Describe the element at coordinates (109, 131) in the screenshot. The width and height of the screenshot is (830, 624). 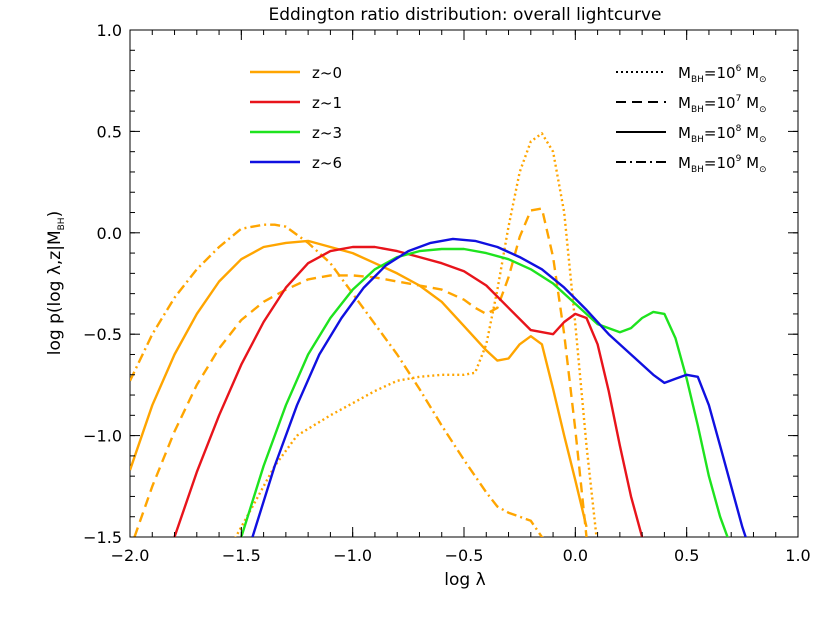
I see `y-tick-label: 0.5` at that location.